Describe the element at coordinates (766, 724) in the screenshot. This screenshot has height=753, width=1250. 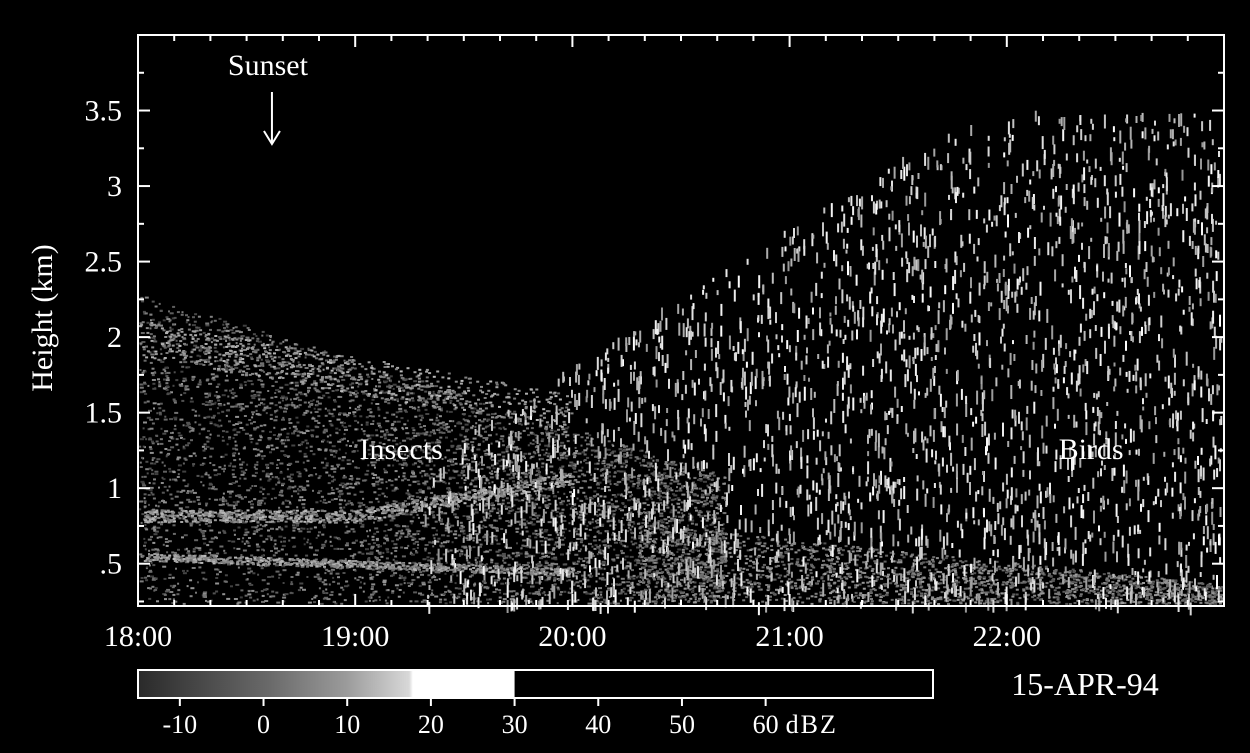
I see `colorbar-tick-label: 60` at that location.